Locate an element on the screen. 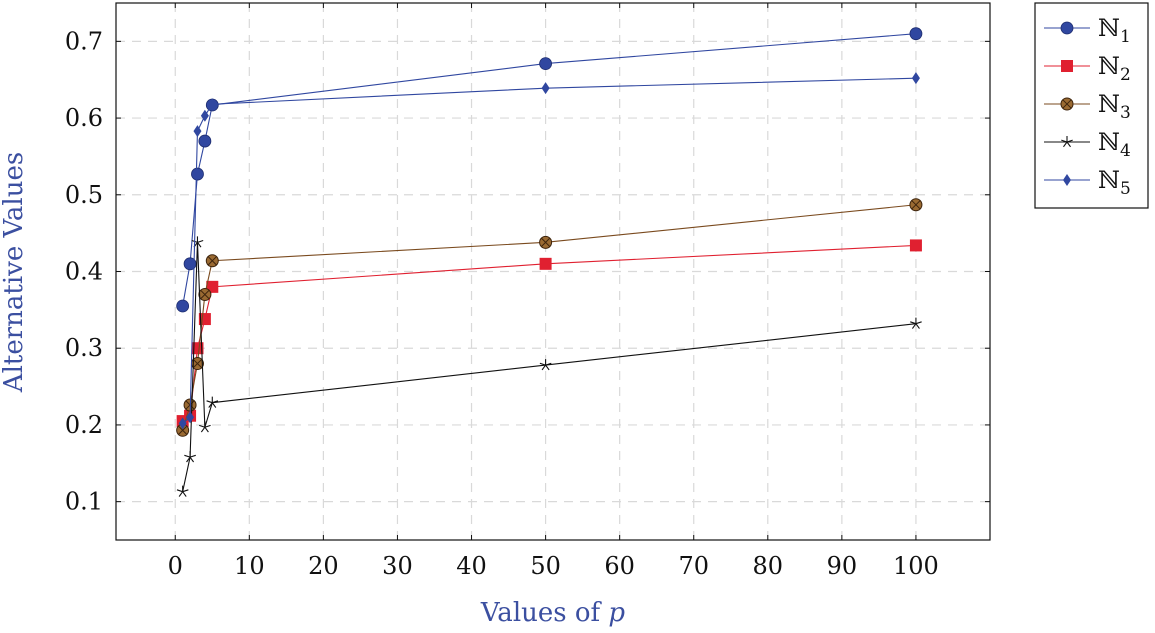 The width and height of the screenshot is (1155, 633). y-tick-label: 0.4 is located at coordinates (84, 272).